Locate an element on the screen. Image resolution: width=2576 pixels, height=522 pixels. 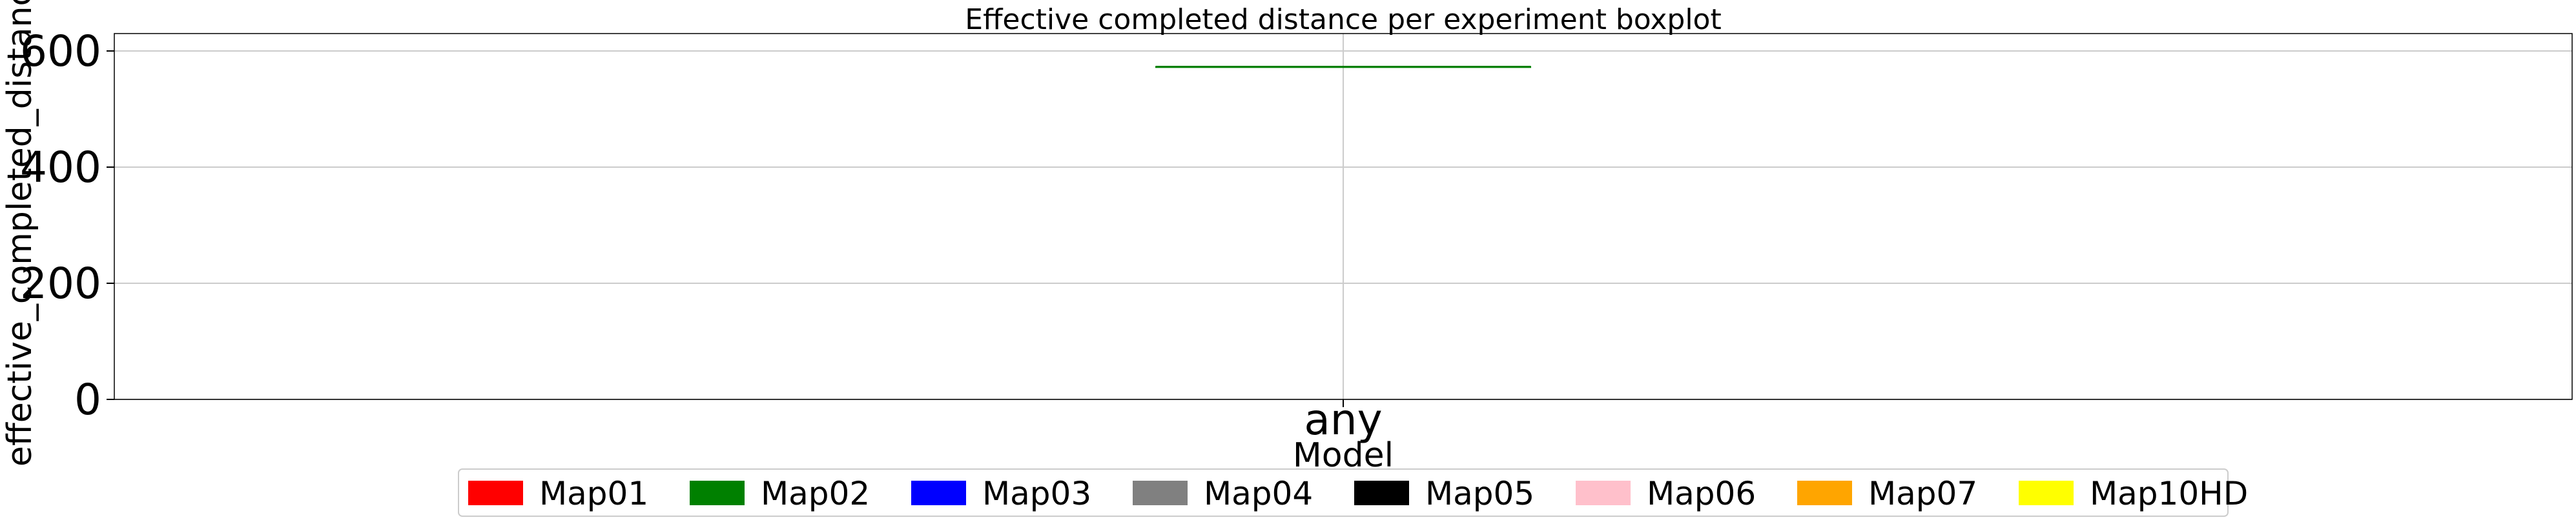
legend-swatch-map10hd is located at coordinates (2046, 493).